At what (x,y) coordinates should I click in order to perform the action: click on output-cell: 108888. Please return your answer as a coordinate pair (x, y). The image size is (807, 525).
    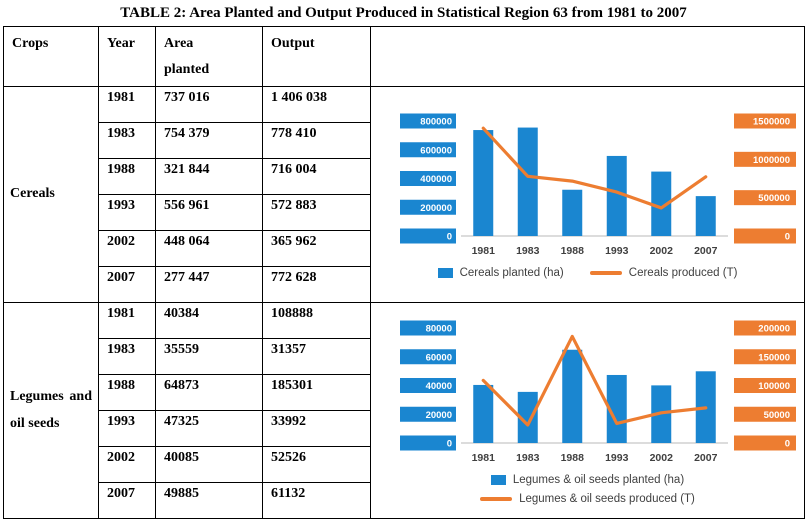
    Looking at the image, I should click on (316, 320).